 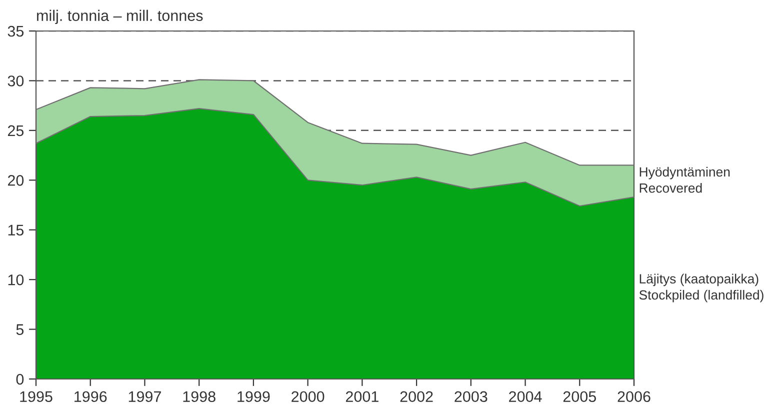 I want to click on x-tick-label: 2005, so click(x=579, y=396).